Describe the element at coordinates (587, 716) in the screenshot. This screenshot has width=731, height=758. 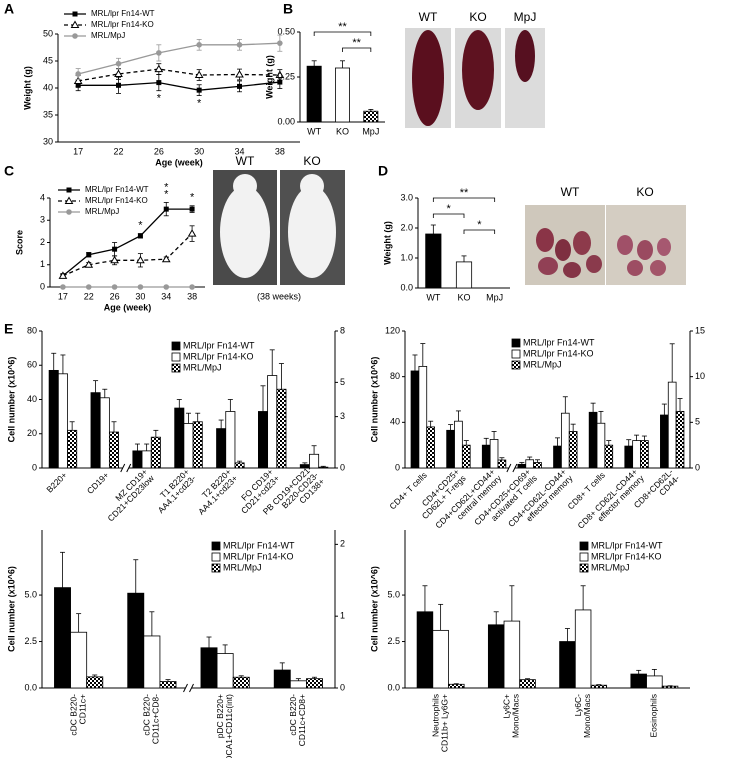
I see `x-tick-label: Mono/Macs` at that location.